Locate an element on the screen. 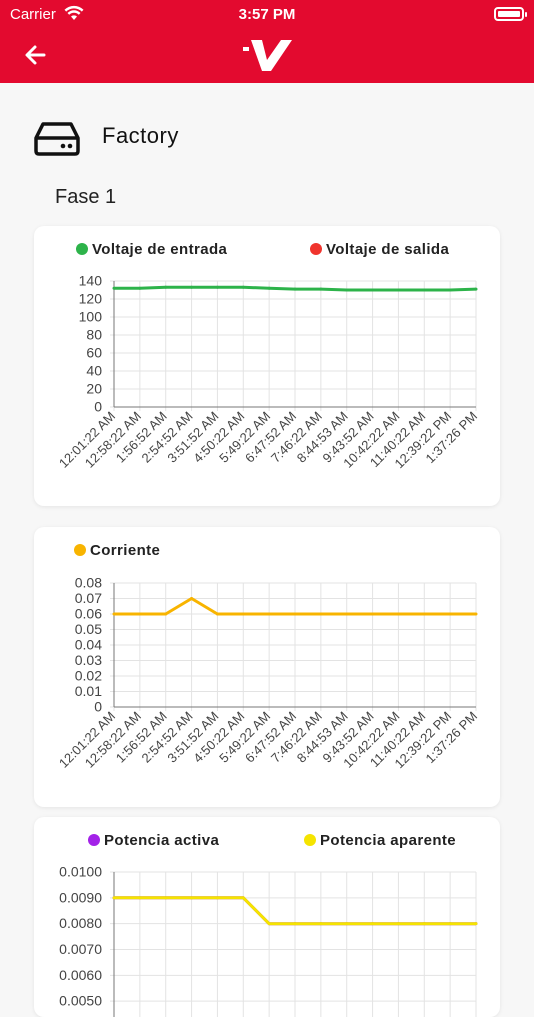 Image resolution: width=534 pixels, height=1017 pixels. back-arrow-icon is located at coordinates (35, 55).